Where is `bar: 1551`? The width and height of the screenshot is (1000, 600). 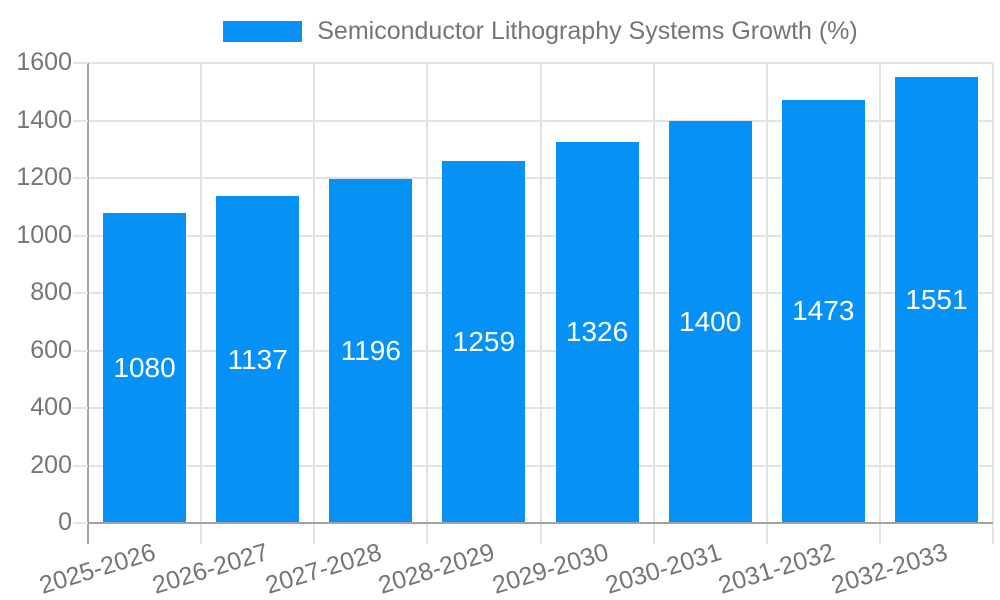 bar: 1551 is located at coordinates (936, 300).